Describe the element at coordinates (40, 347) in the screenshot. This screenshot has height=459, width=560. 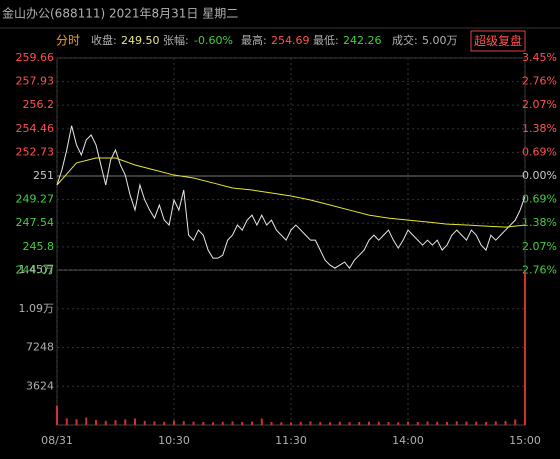
I see `volume-tick-label: 7248` at that location.